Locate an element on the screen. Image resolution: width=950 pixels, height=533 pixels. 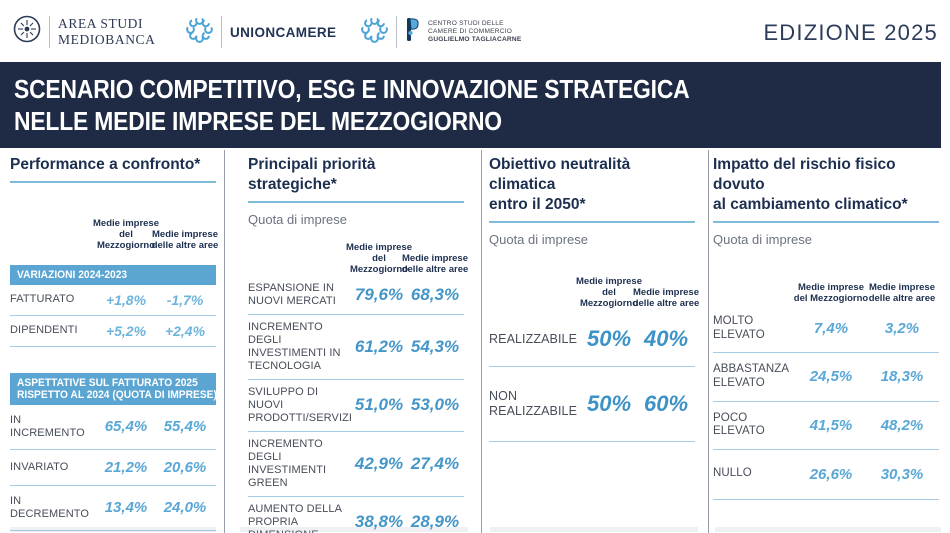
tagliacarne-figure-icon is located at coordinates (412, 32).